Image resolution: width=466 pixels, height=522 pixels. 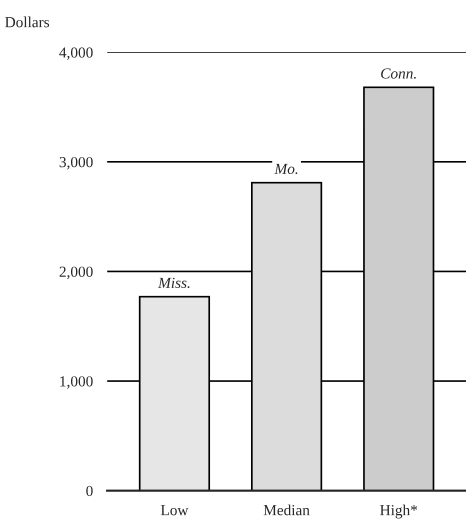 I want to click on y-tick-label: 0, so click(x=89, y=491).